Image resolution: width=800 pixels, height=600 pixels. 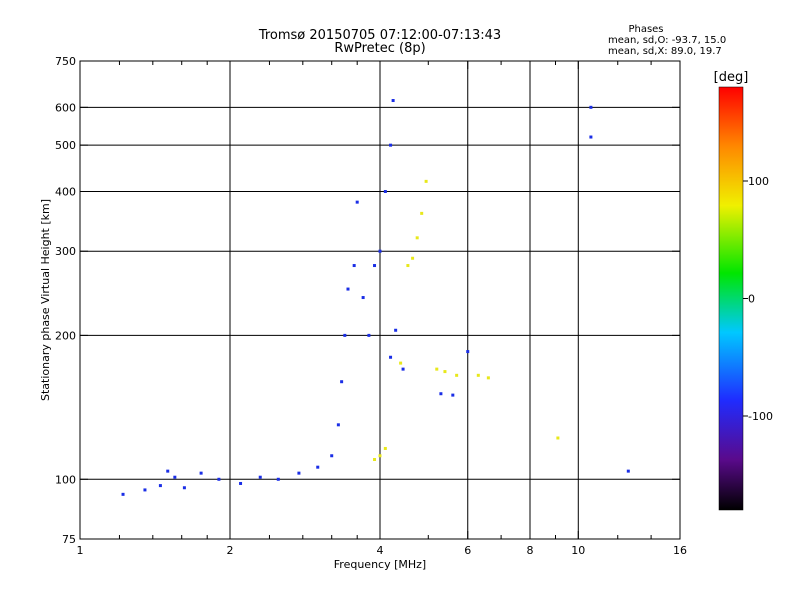 I want to click on colorbar-tick-label: -100, so click(x=760, y=416).